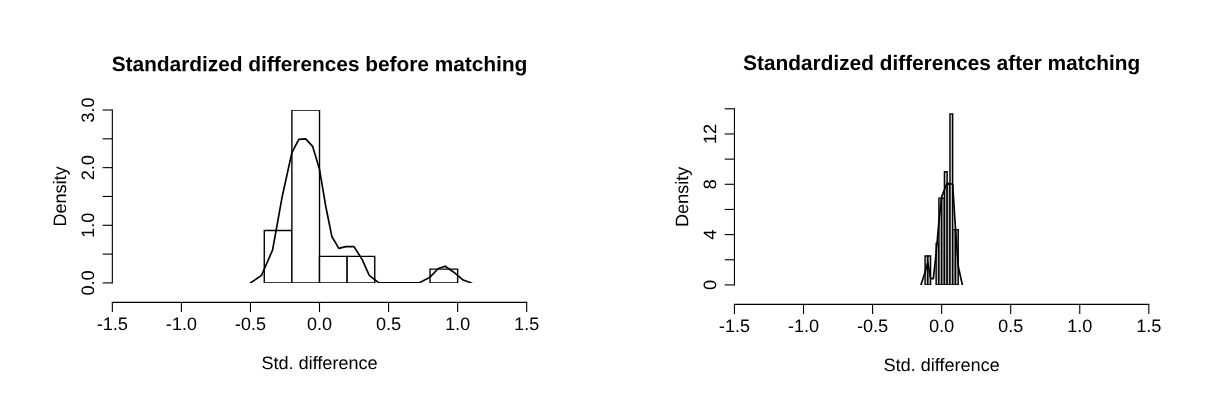  I want to click on y-tick-label: 2.0, so click(88, 167).